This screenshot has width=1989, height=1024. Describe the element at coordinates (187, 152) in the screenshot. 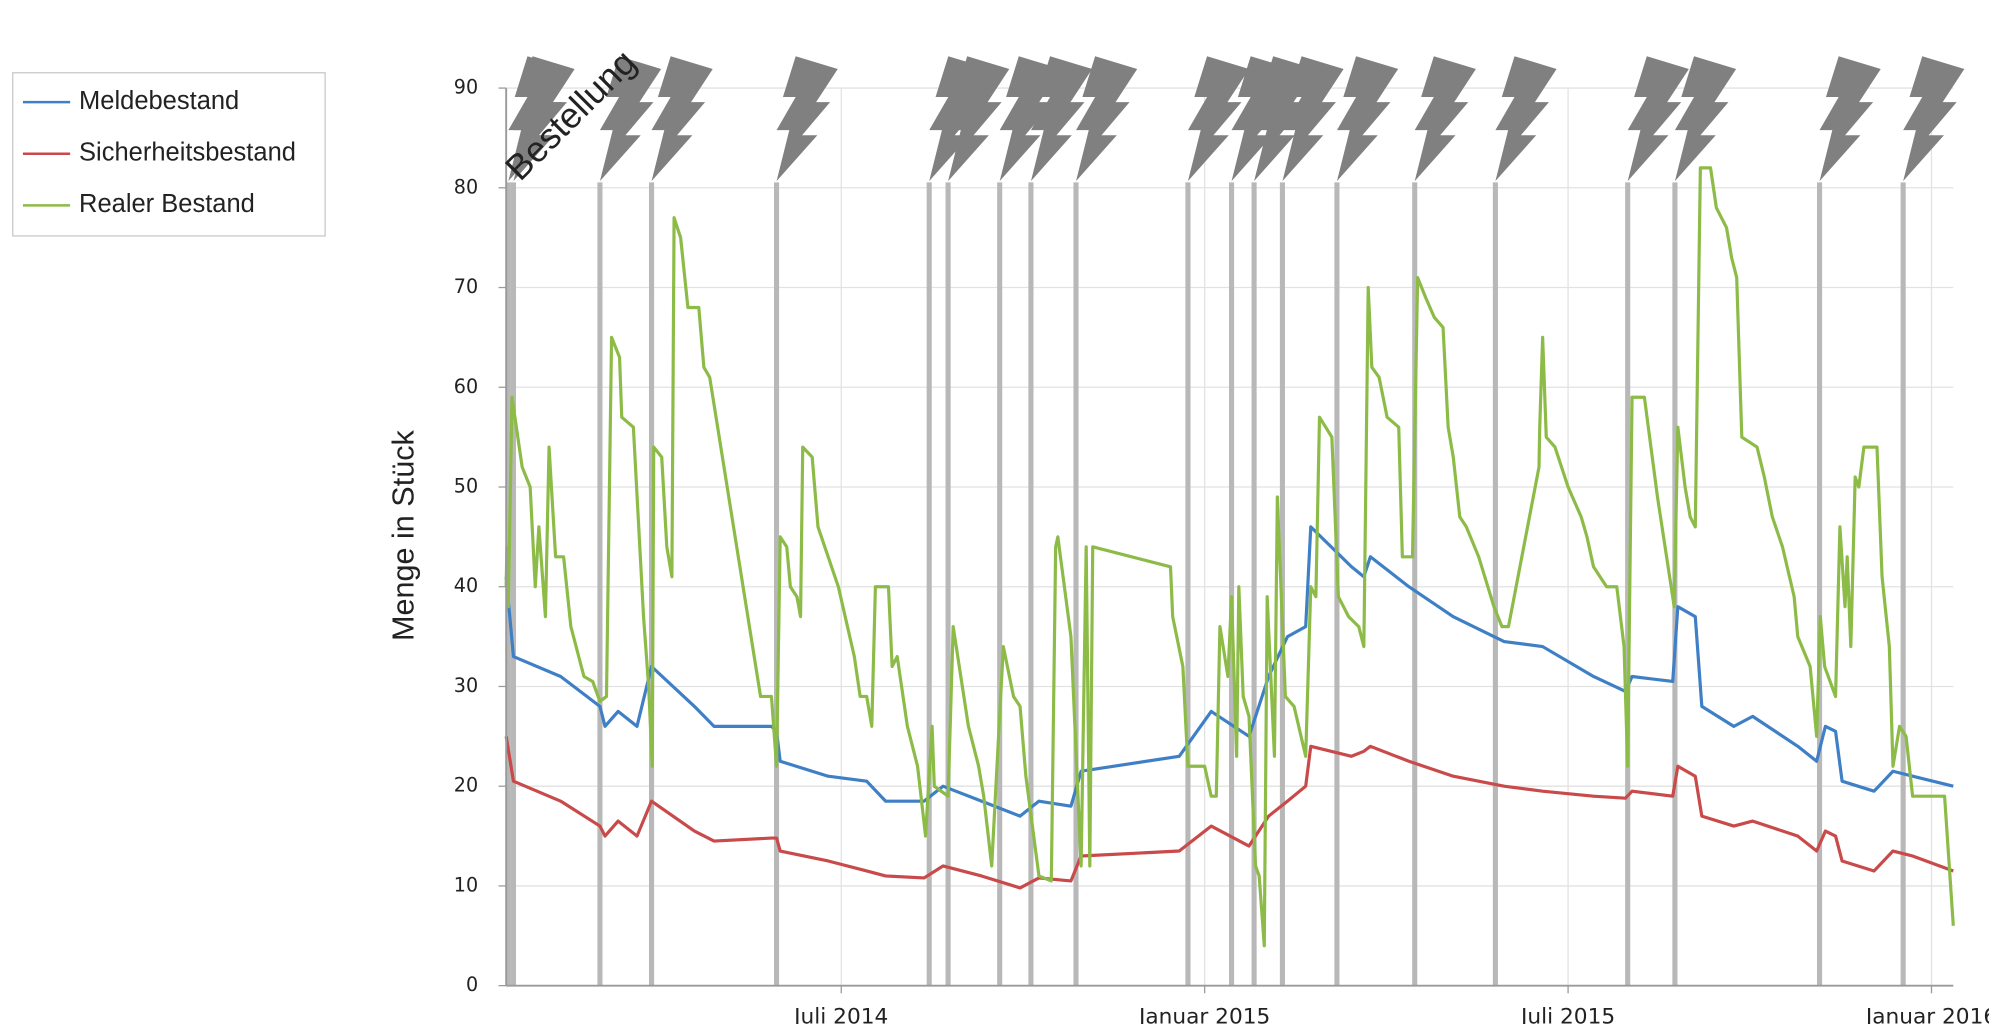

I see `legend-label: Sicherheitsbestand` at that location.